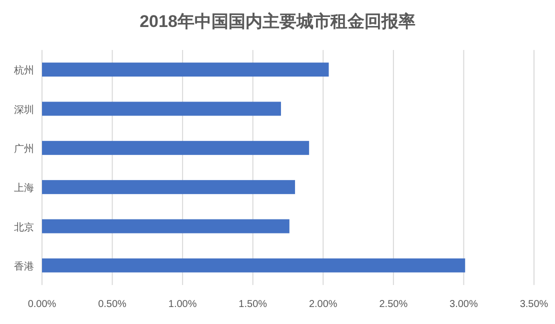 This screenshot has width=555, height=324. What do you see at coordinates (24, 266) in the screenshot?
I see `y-tick-label: 香港` at bounding box center [24, 266].